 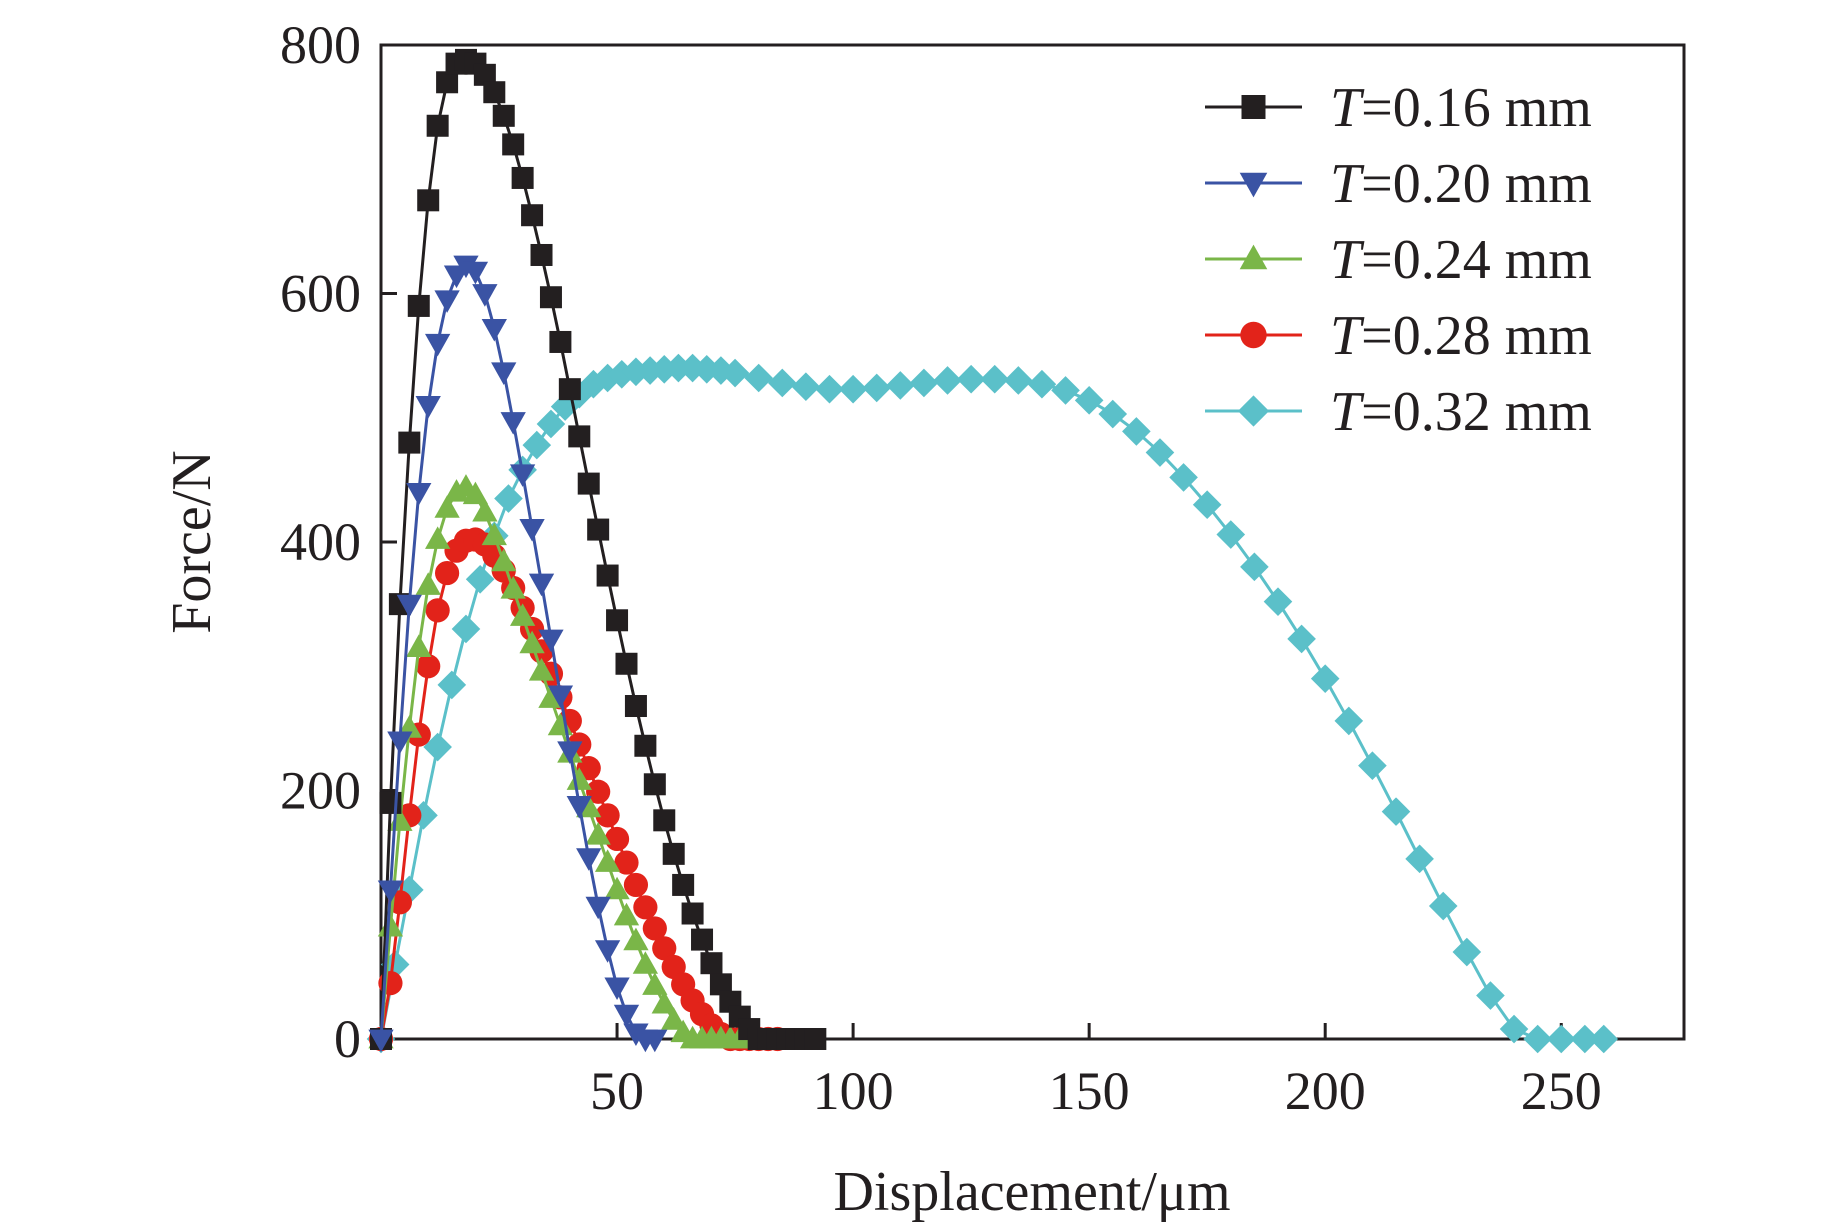 What do you see at coordinates (1476, 184) in the screenshot?
I see `legend-label-value: =0.20 mm` at bounding box center [1476, 184].